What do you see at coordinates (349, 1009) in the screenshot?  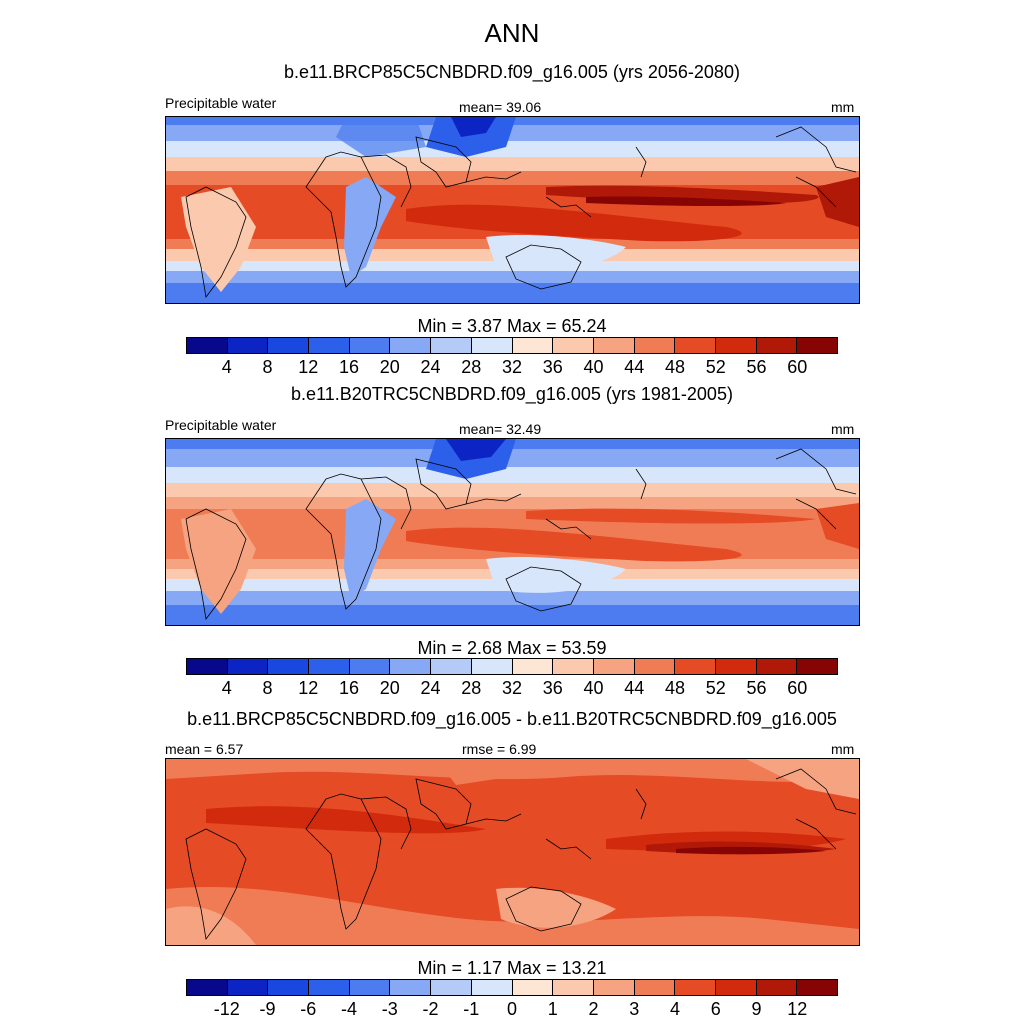 I see `colorbar-tick-label: -4` at bounding box center [349, 1009].